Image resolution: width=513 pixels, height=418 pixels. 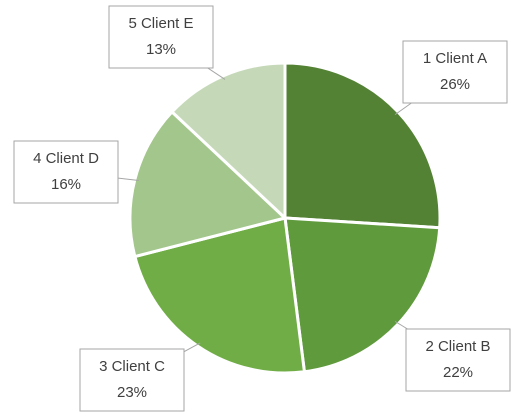 What do you see at coordinates (160, 23) in the screenshot?
I see `category-label: 5 Client E` at bounding box center [160, 23].